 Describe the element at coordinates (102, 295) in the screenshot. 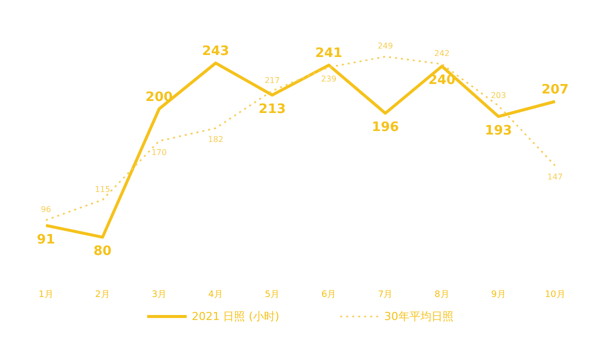

I see `x-tick-label: 2月` at that location.